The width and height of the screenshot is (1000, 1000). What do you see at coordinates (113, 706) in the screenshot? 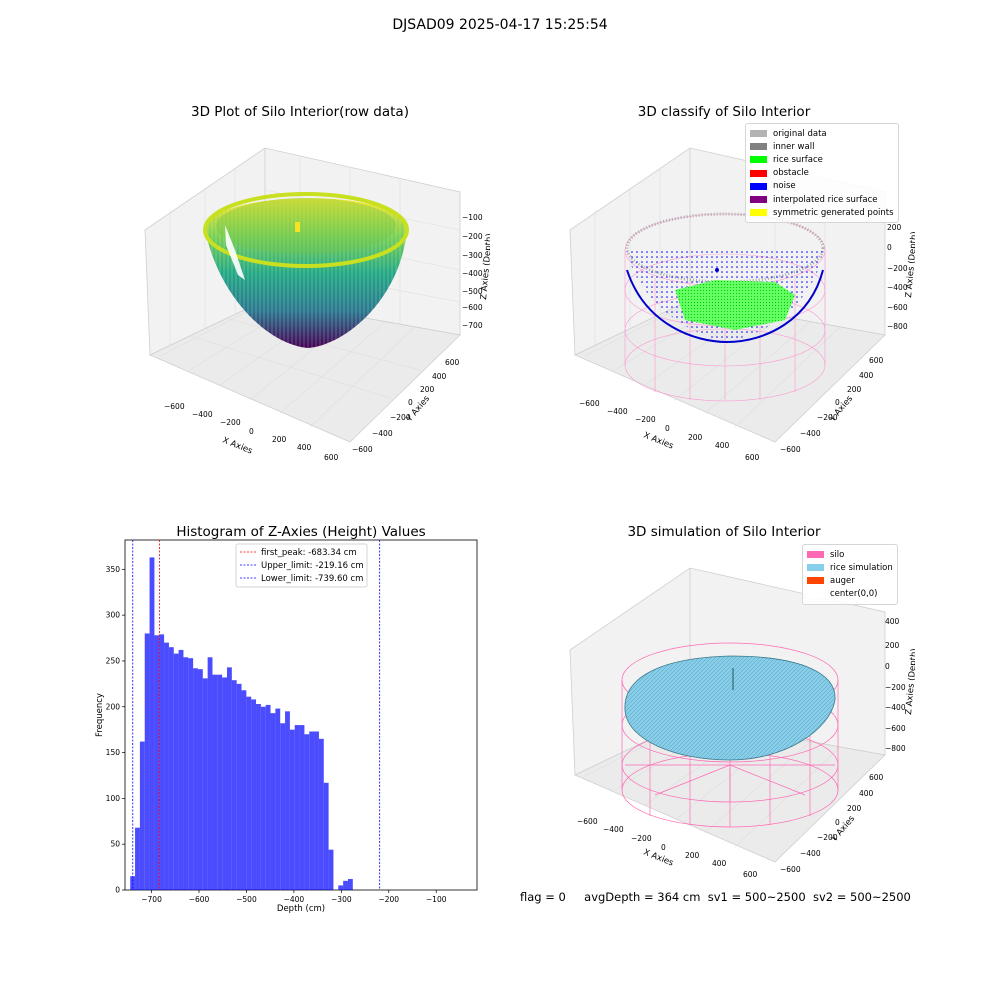
I see `y-tick-label: 200` at bounding box center [113, 706].